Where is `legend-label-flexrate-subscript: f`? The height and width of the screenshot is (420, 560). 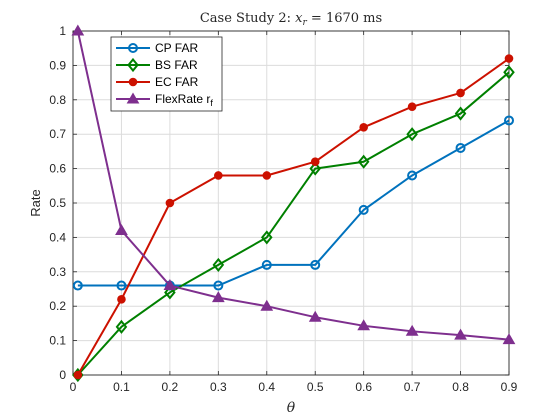
legend-label-flexrate-subscript: f is located at coordinates (211, 103).